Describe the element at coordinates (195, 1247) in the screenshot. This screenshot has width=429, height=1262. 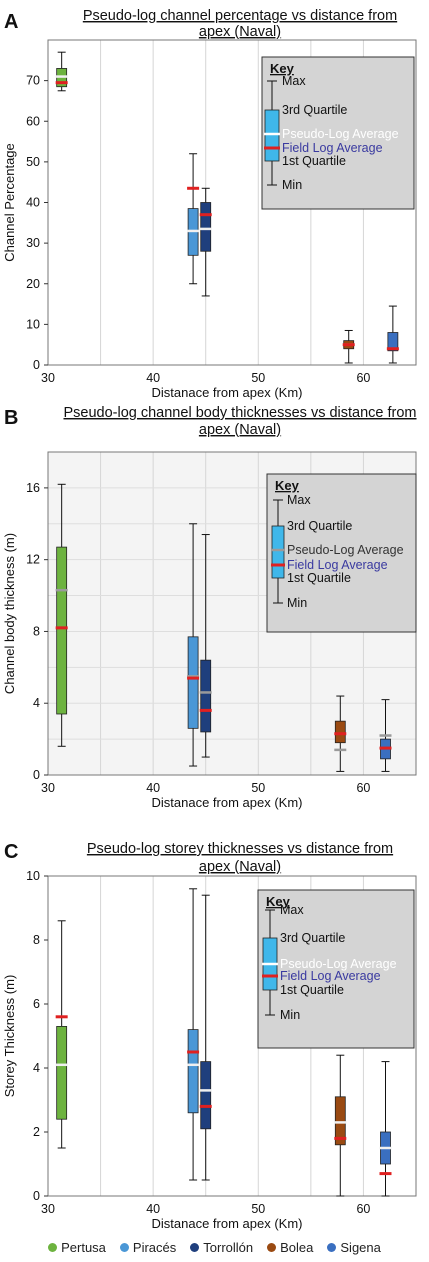
I see `torrollon-color-dot` at that location.